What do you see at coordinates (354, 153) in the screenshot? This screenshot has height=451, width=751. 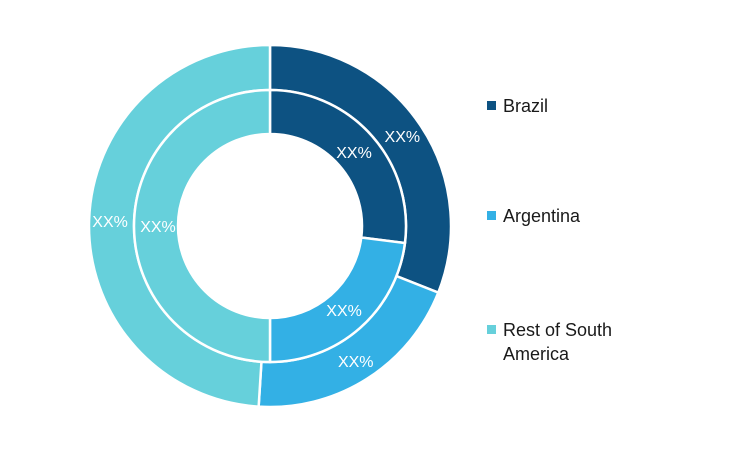 I see `inner-slice-label-brazil: XX%` at bounding box center [354, 153].